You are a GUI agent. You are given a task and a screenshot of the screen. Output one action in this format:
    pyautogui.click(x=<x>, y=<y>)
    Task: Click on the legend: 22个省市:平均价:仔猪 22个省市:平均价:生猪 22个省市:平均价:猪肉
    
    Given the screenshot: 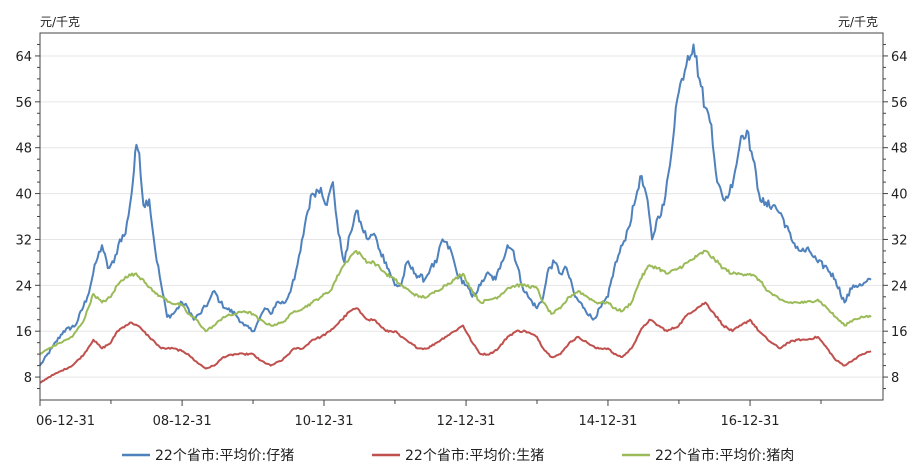 What is the action you would take?
    pyautogui.click(x=458, y=455)
    